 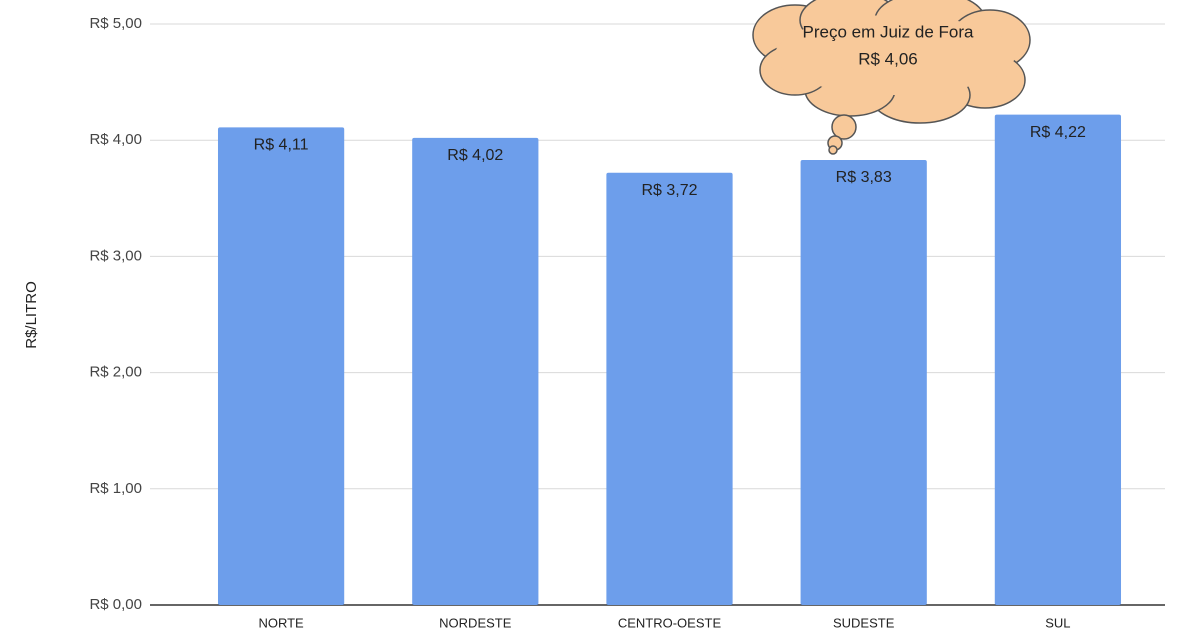 What do you see at coordinates (670, 622) in the screenshot?
I see `x-tick-label: CENTRO-OESTE` at bounding box center [670, 622].